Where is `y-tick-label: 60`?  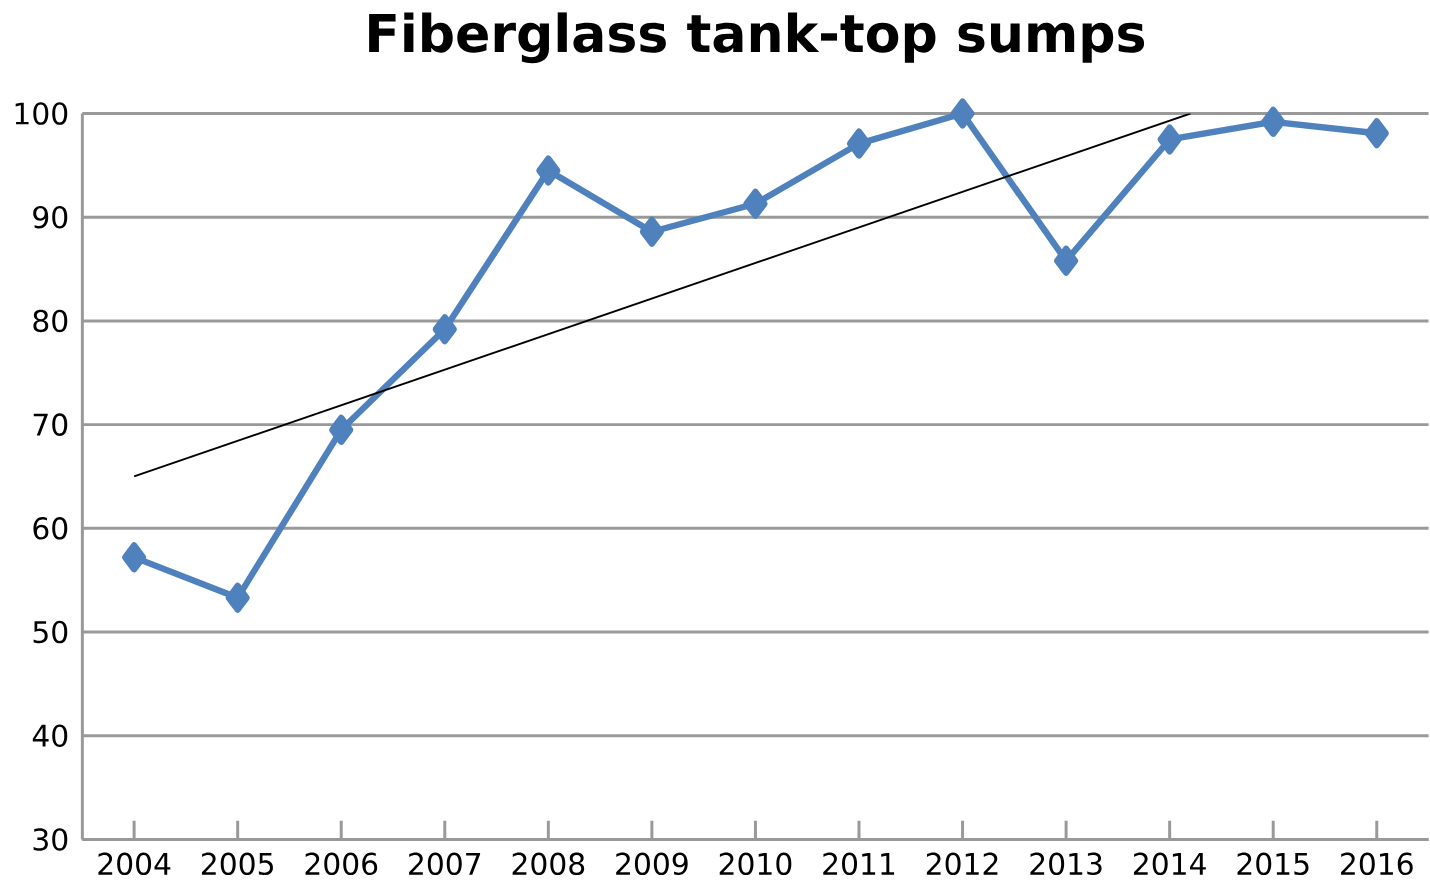
y-tick-label: 60 is located at coordinates (50, 528).